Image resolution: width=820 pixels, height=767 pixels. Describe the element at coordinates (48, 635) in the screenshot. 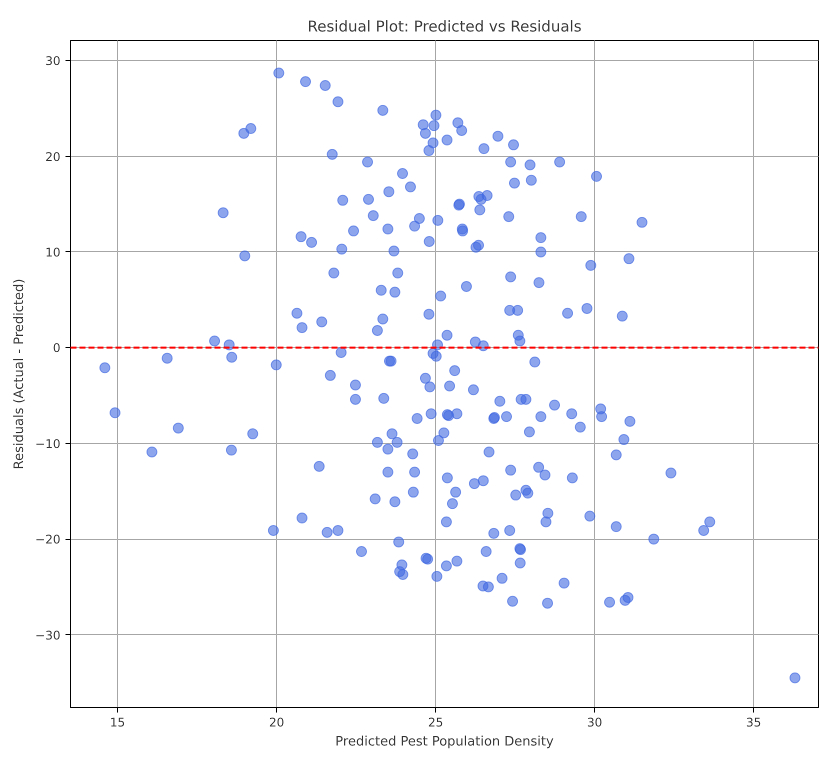

I see `y-tick-label: −30` at that location.